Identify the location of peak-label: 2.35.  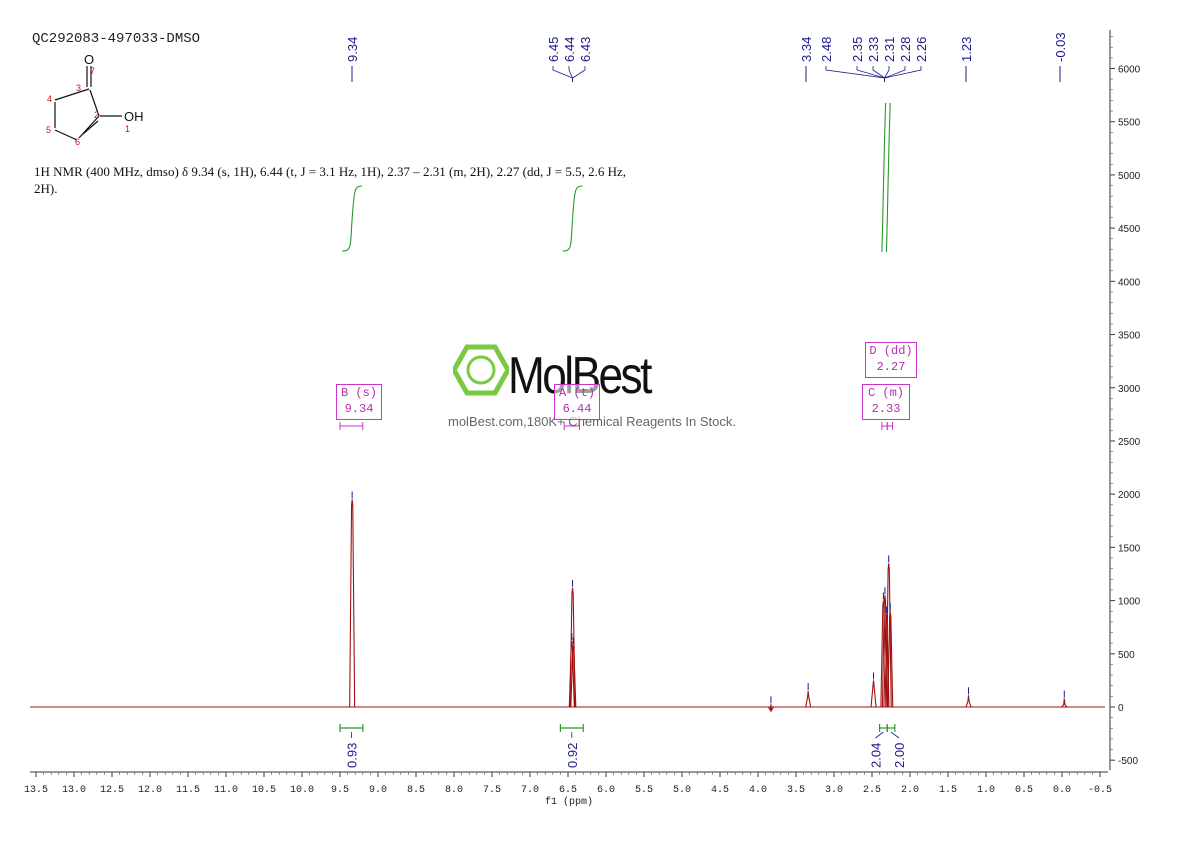
(857, 49).